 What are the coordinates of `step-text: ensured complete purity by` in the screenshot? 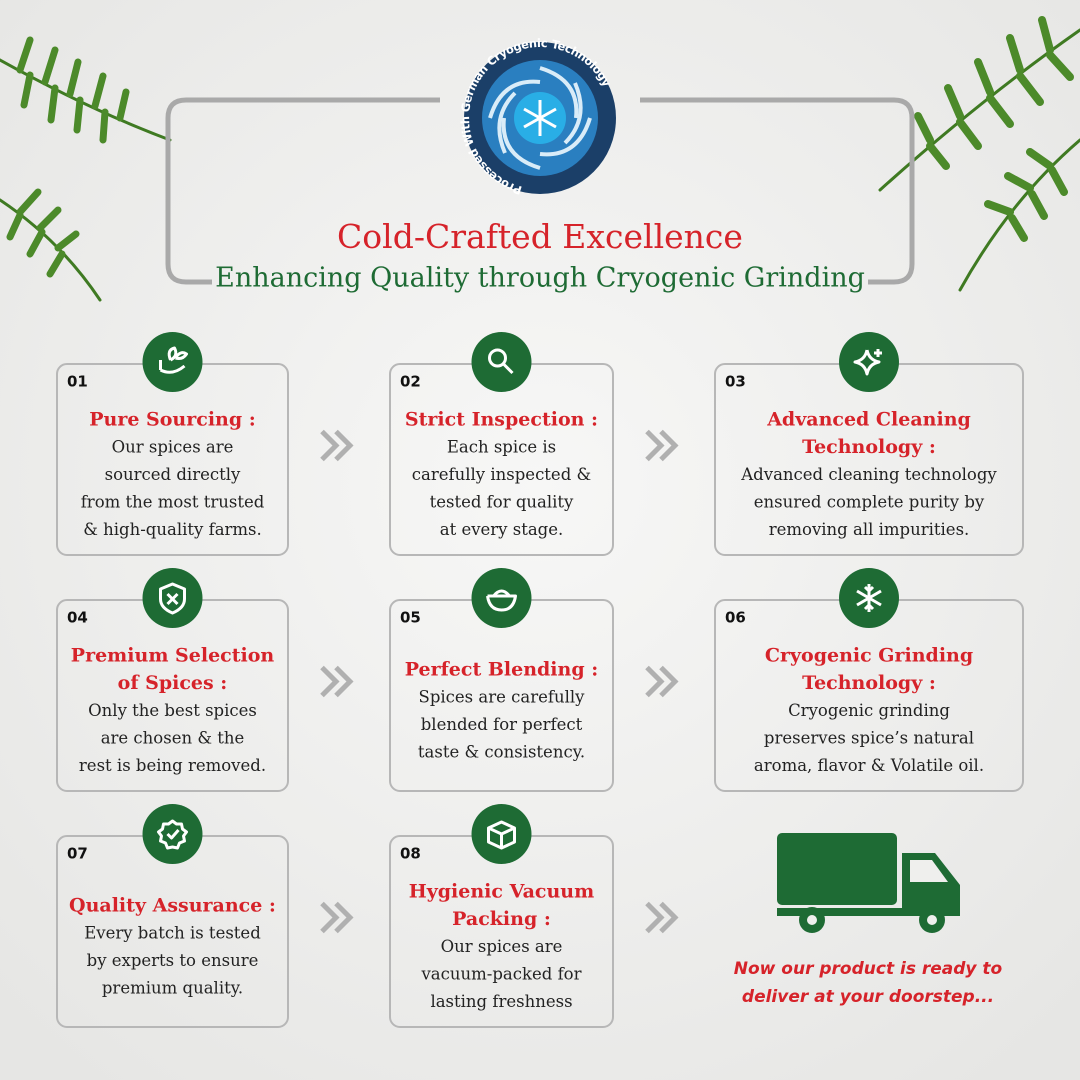 It's located at (869, 502).